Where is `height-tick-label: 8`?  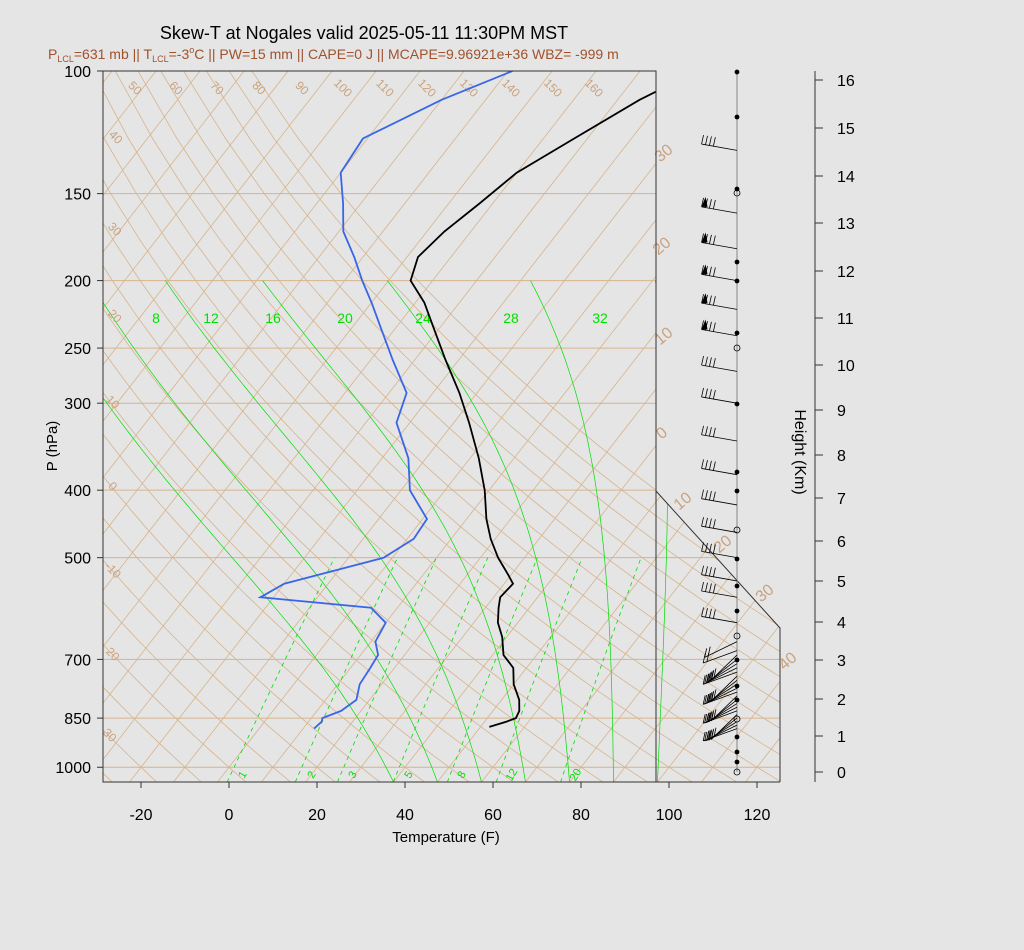
height-tick-label: 8 is located at coordinates (841, 456).